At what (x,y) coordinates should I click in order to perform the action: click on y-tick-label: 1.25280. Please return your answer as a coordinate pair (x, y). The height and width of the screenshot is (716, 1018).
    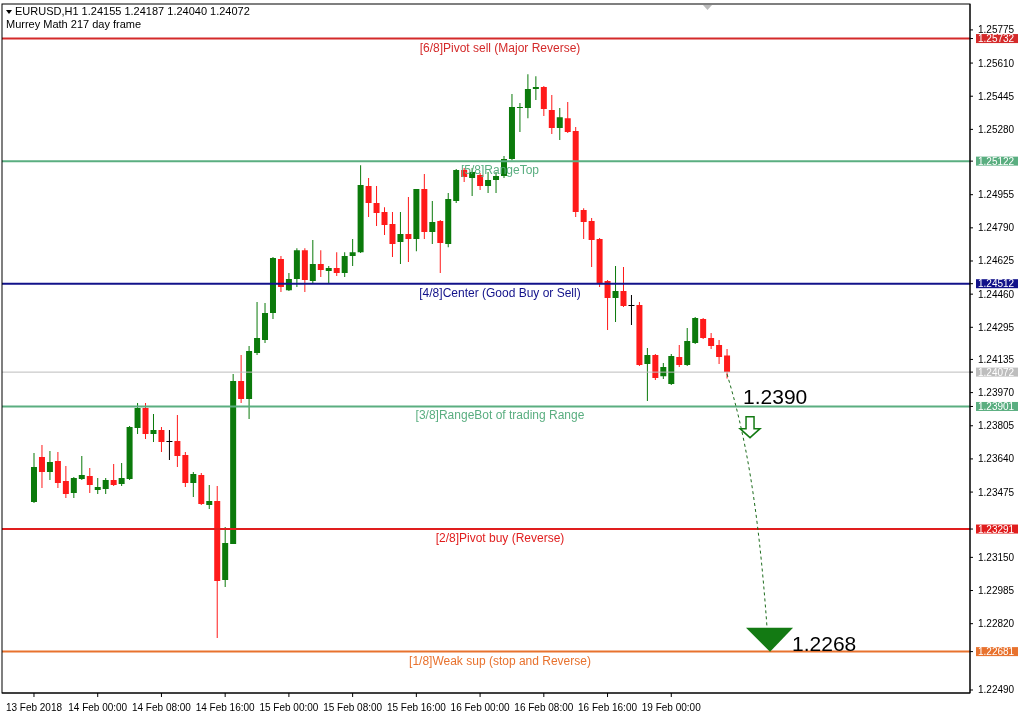
    Looking at the image, I should click on (996, 129).